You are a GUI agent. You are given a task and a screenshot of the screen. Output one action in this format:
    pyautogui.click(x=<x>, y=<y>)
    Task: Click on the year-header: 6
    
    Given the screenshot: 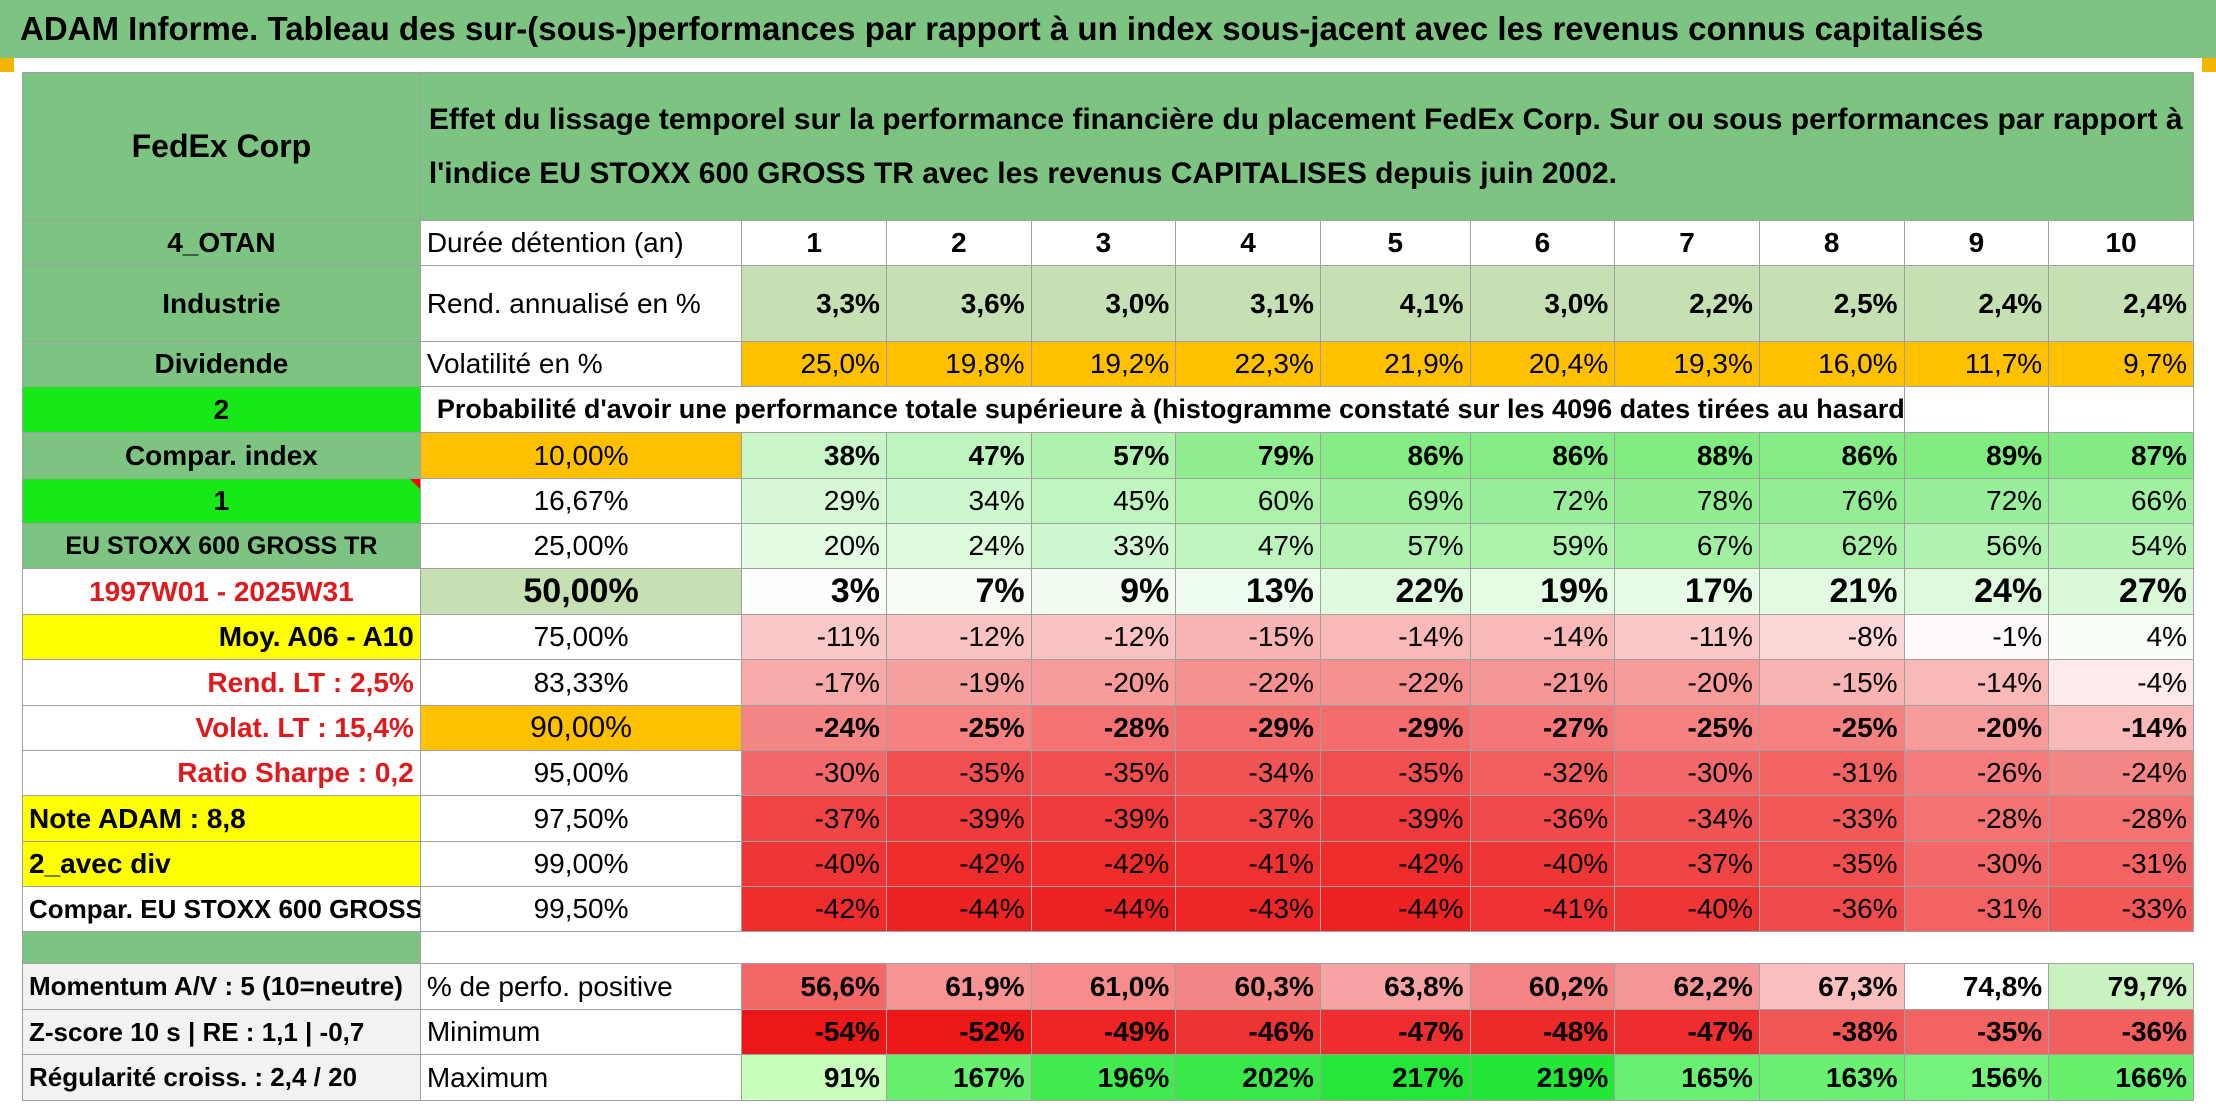 What is the action you would take?
    pyautogui.click(x=1542, y=243)
    